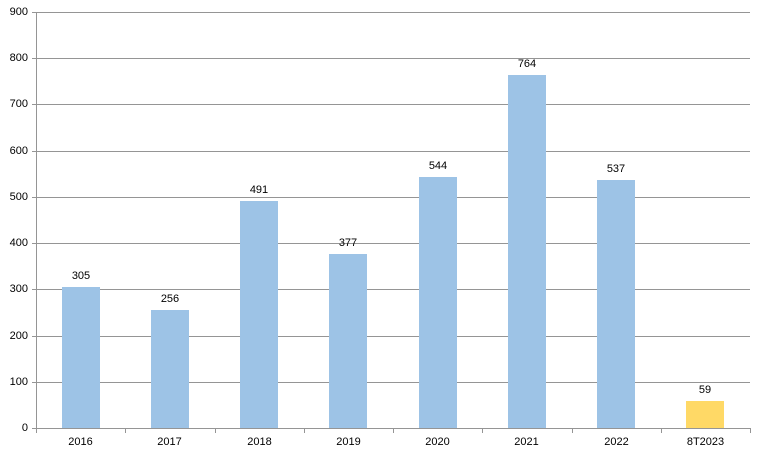 The height and width of the screenshot is (456, 760). Describe the element at coordinates (438, 302) in the screenshot. I see `bar-2020` at that location.